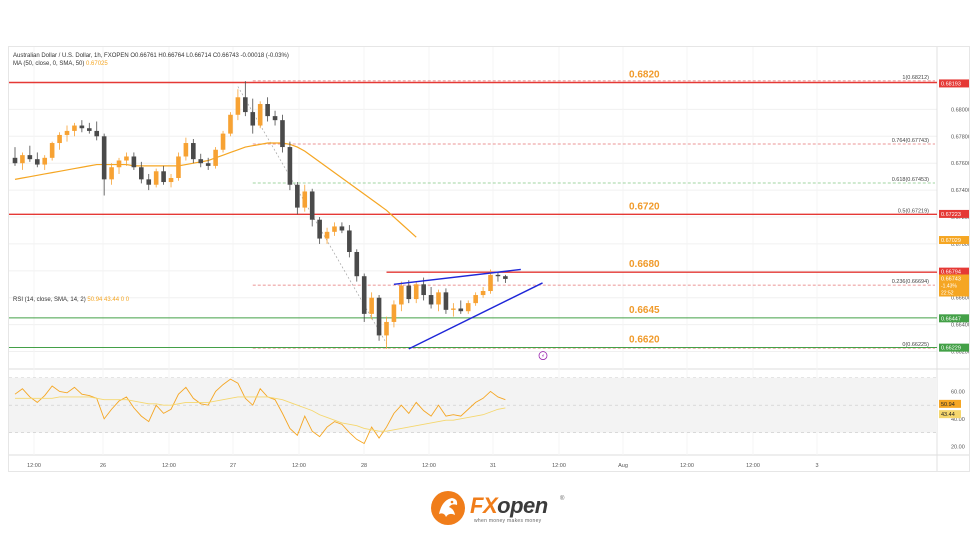 The height and width of the screenshot is (535, 975). What do you see at coordinates (364, 466) in the screenshot?
I see `x-tick-label: 28` at bounding box center [364, 466].